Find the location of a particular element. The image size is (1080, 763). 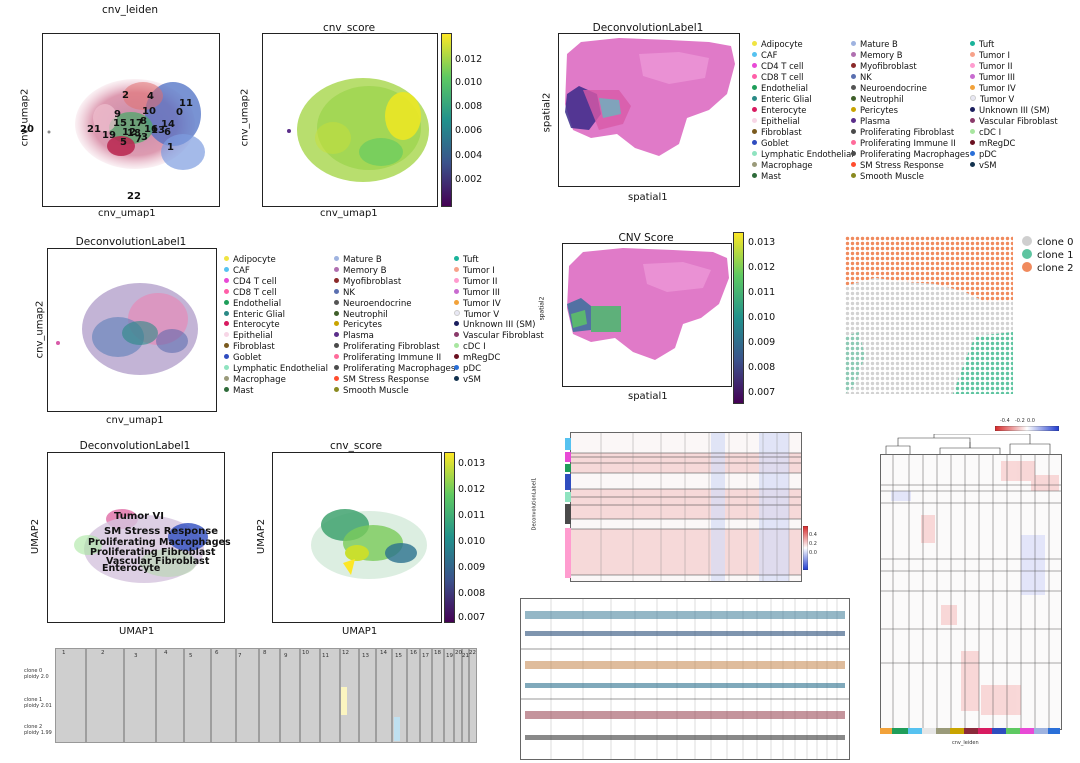

legend-item: Macrophage is located at coordinates (276, 380).